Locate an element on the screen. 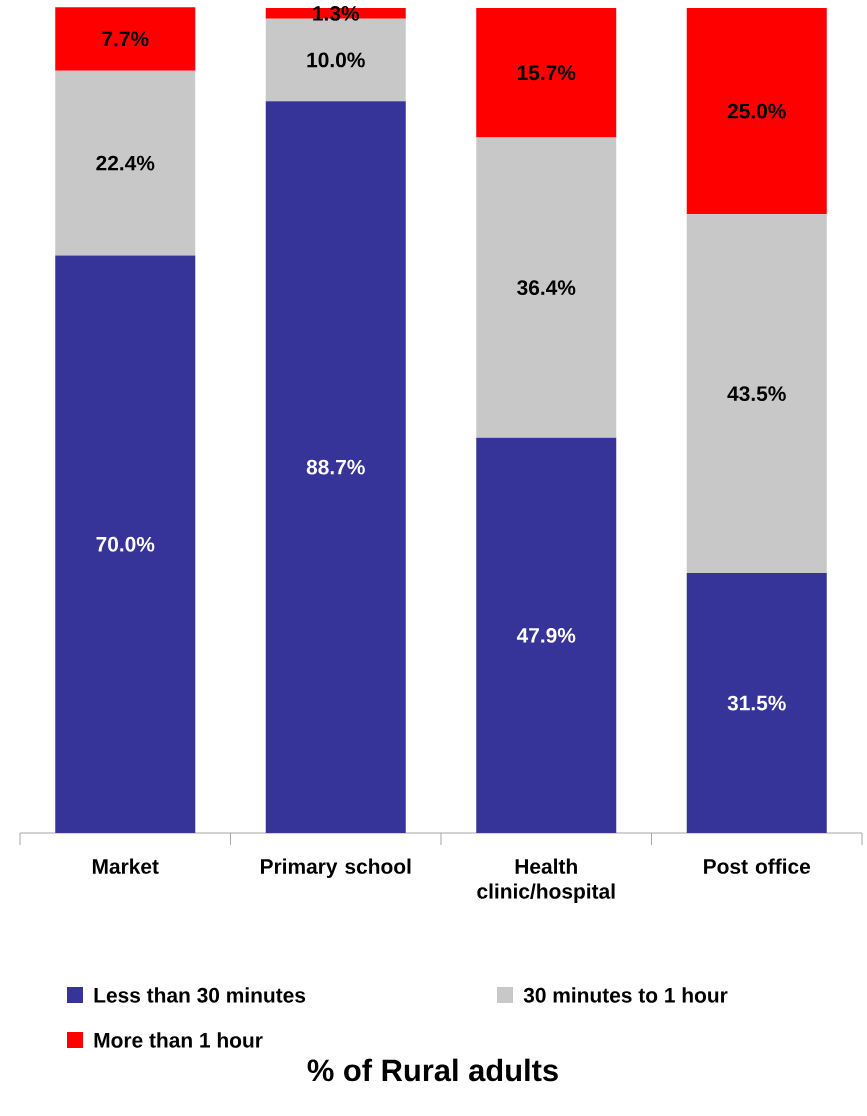  data-label: 22.4% is located at coordinates (125, 163).